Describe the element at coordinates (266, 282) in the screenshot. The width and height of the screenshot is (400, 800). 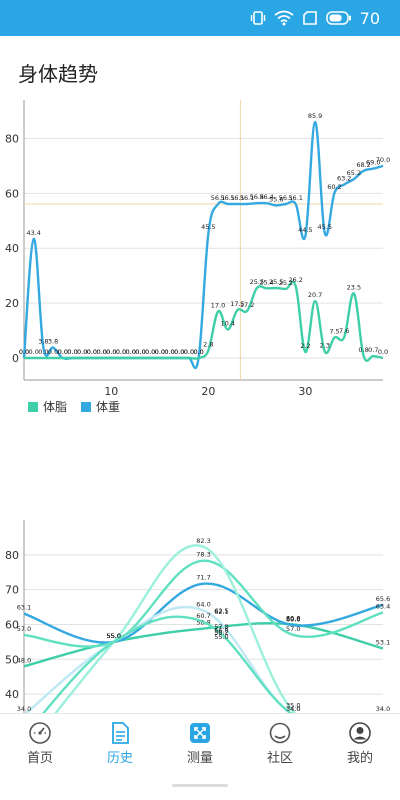
I see `data-label: 25.4` at that location.